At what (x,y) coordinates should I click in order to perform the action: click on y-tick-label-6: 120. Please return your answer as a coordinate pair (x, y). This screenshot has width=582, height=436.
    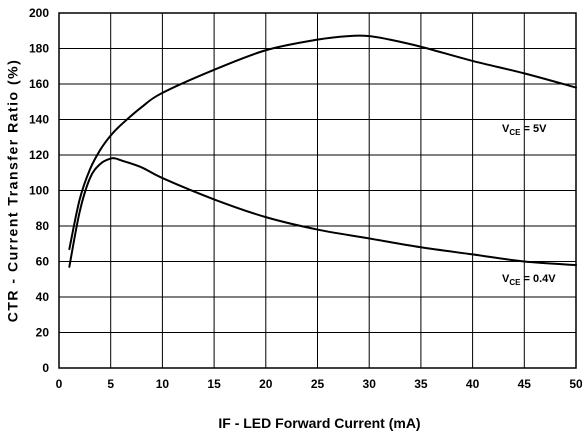
    Looking at the image, I should click on (39, 155).